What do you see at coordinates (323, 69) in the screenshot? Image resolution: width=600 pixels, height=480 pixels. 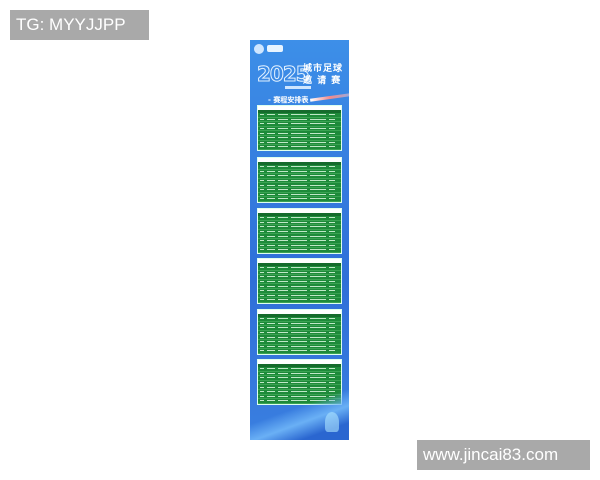 I see `poster-title-line1: 城市足球` at bounding box center [323, 69].